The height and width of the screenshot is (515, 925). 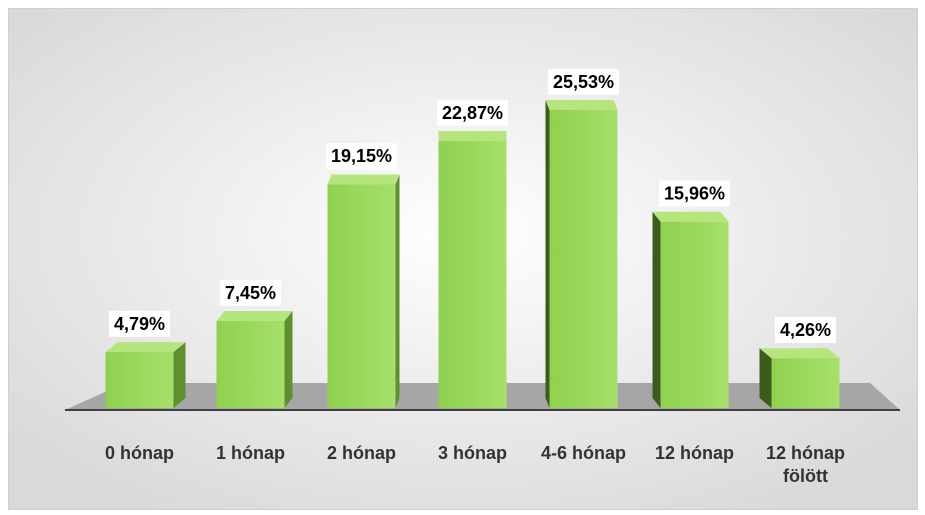 I want to click on data-label: 7,45%, so click(x=250, y=293).